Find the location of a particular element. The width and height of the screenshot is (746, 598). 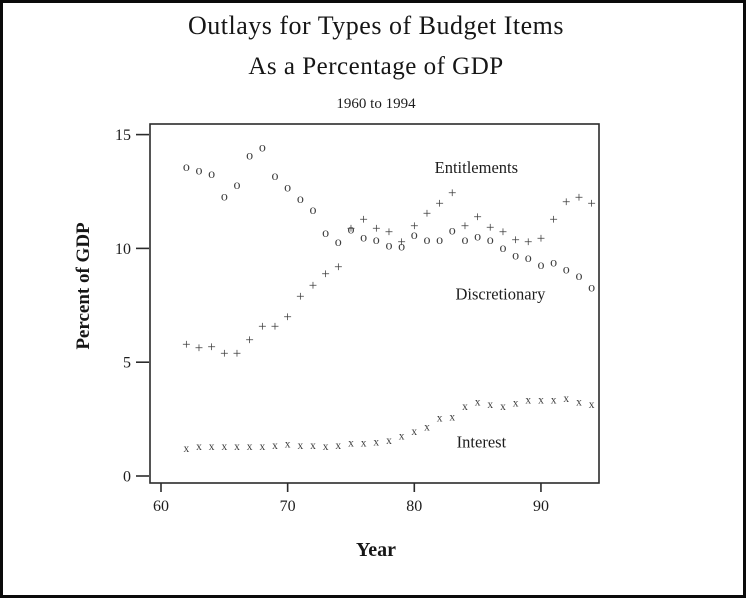

x-tick-label: 80 is located at coordinates (414, 506).